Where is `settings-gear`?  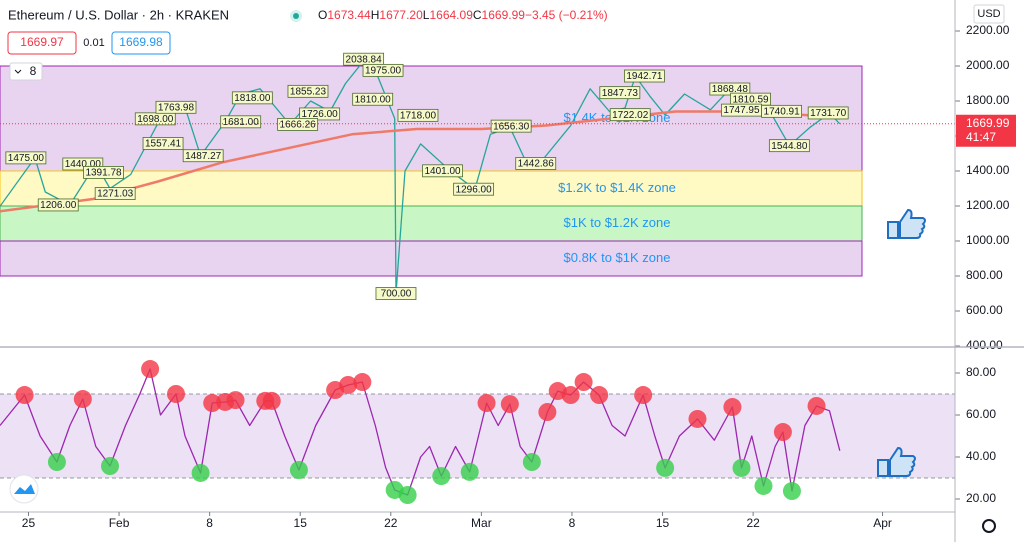
settings-gear is located at coordinates (989, 526).